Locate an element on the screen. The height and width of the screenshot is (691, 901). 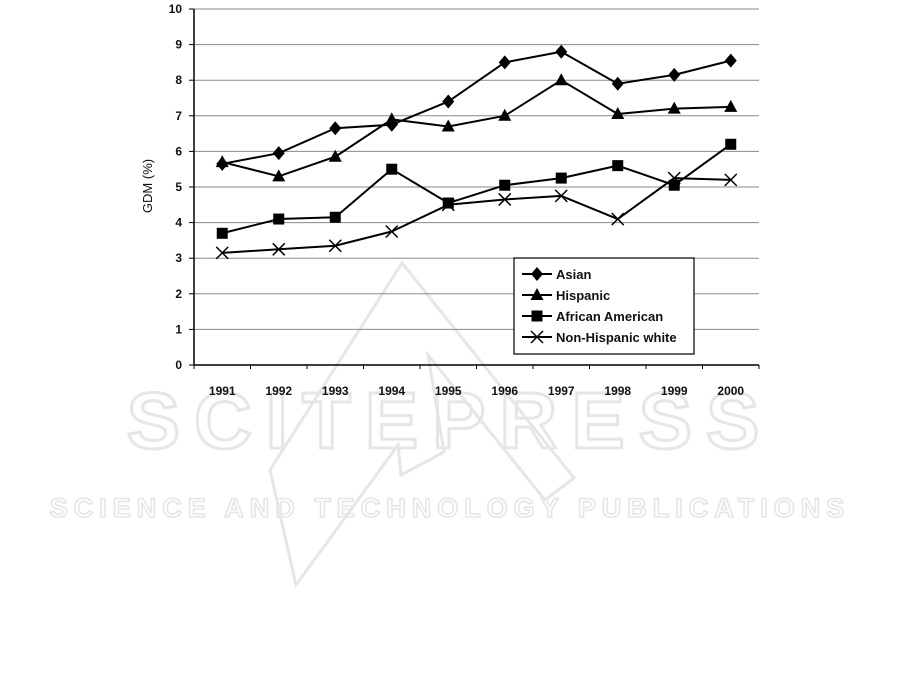
legend-item-hispanic: Hispanic is located at coordinates (566, 295).